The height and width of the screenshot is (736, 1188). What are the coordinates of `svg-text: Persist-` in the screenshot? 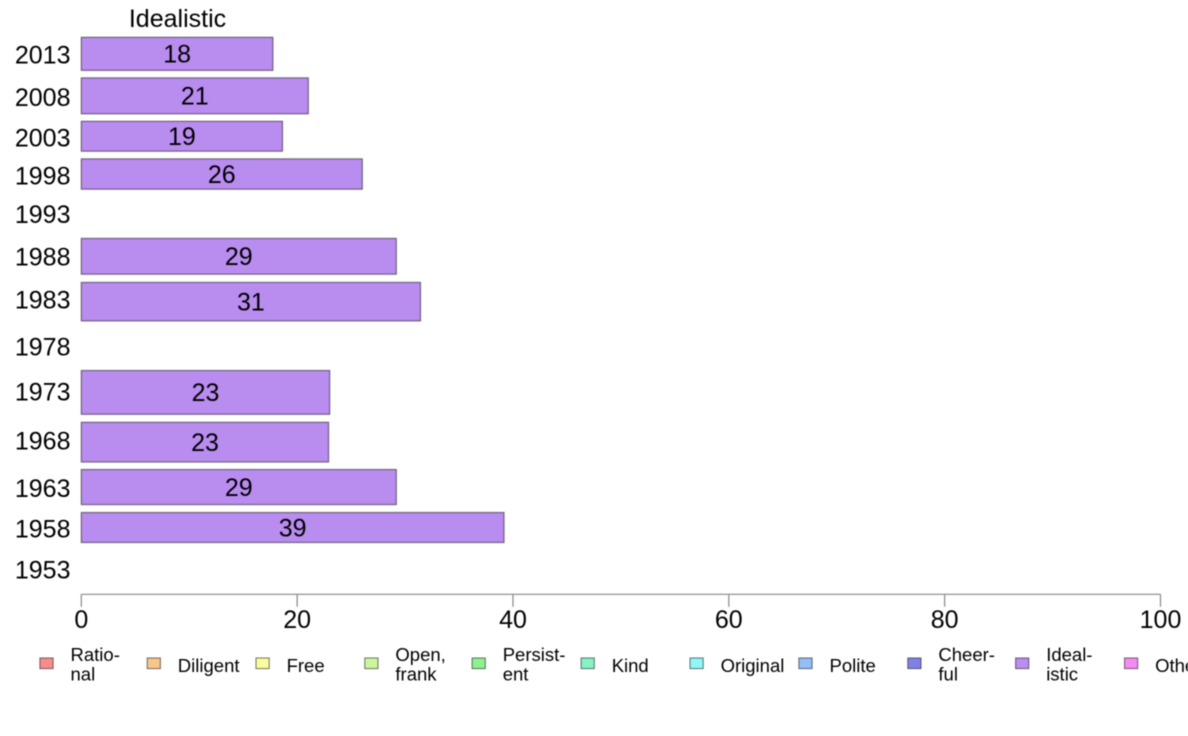 It's located at (534, 654).